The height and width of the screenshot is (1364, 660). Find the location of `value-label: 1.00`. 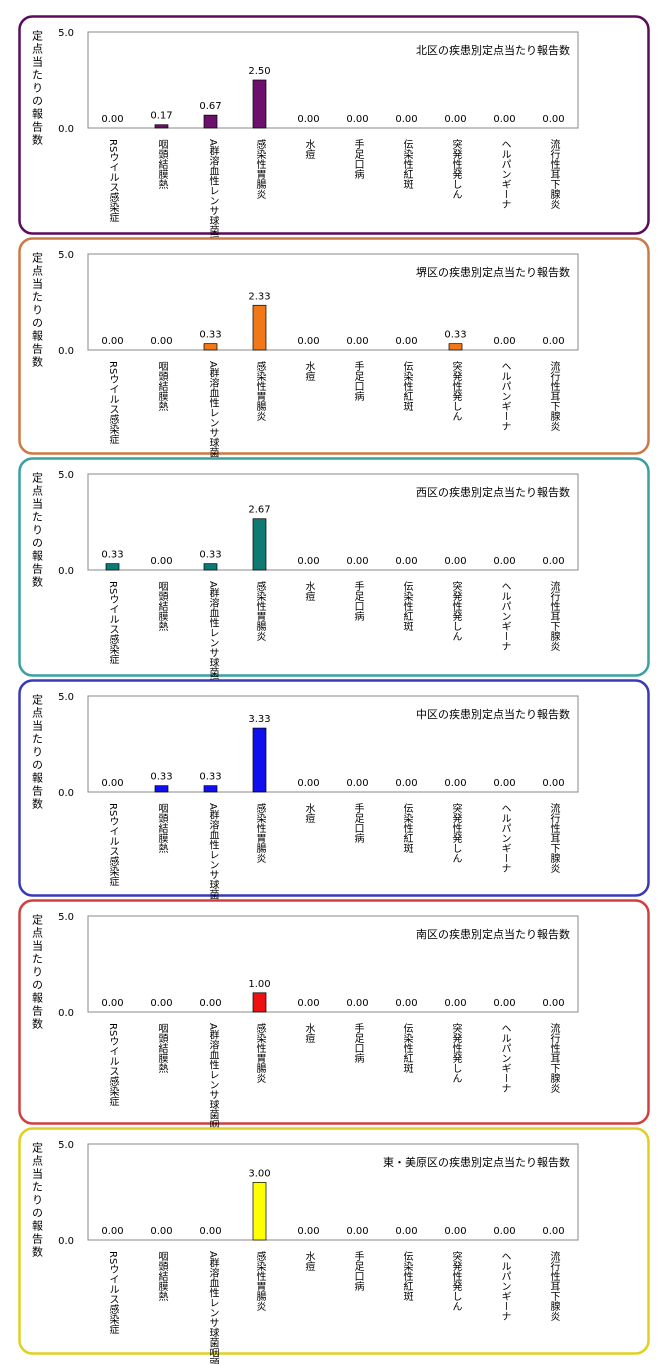

value-label: 1.00 is located at coordinates (259, 984).